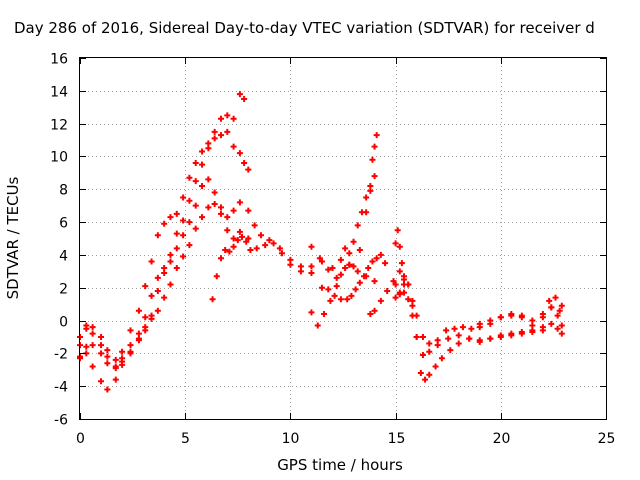 This screenshot has width=640, height=480. Describe the element at coordinates (80, 439) in the screenshot. I see `x-tick-label: 0` at that location.